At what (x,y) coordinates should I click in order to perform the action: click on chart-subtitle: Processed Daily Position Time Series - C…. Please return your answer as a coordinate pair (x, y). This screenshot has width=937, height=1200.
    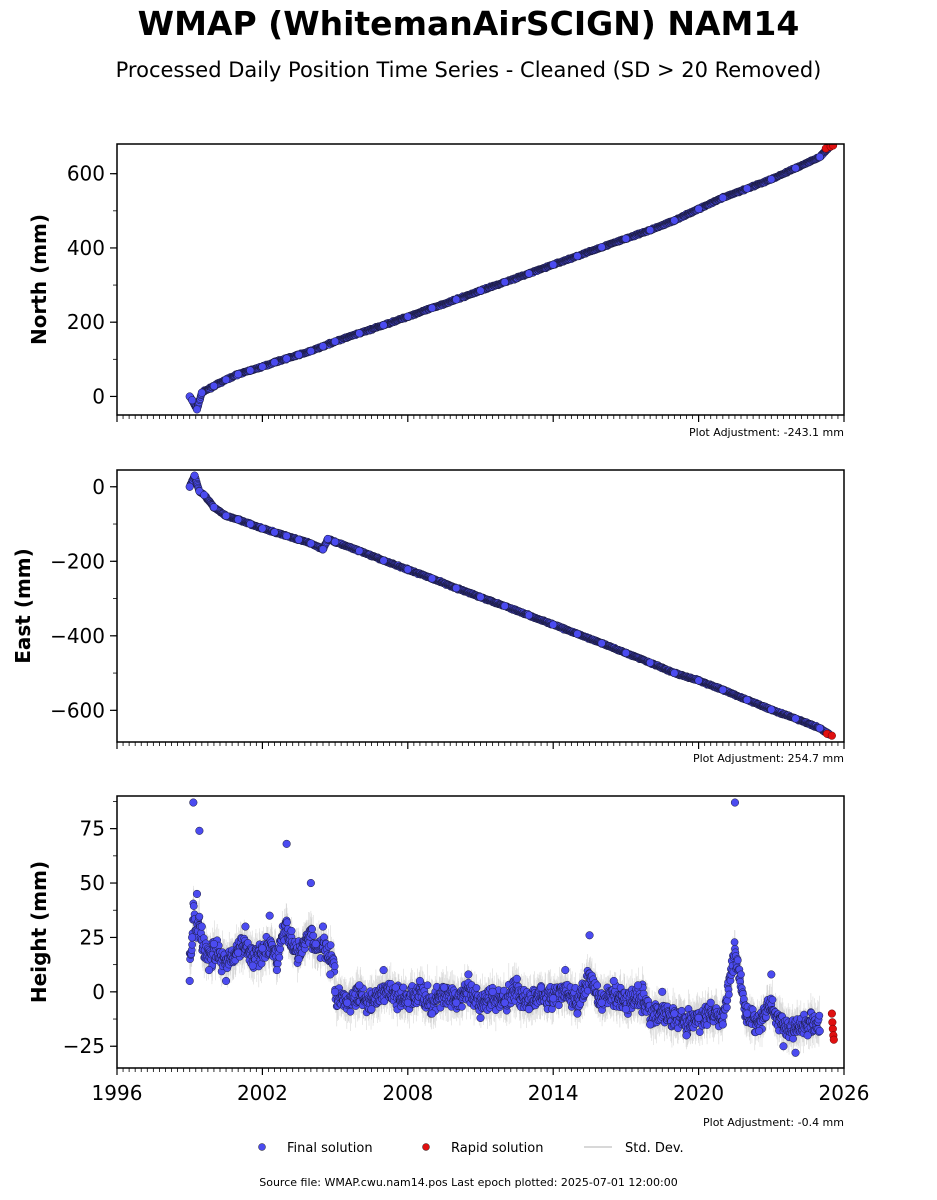
    Looking at the image, I should click on (468, 70).